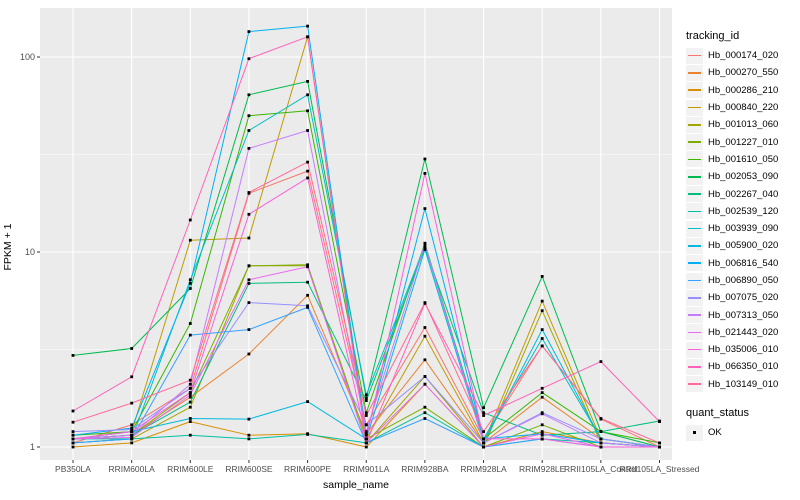 Image resolution: width=800 pixels, height=500 pixels. I want to click on legend-entry-label: Hb_066350_010, so click(743, 367).